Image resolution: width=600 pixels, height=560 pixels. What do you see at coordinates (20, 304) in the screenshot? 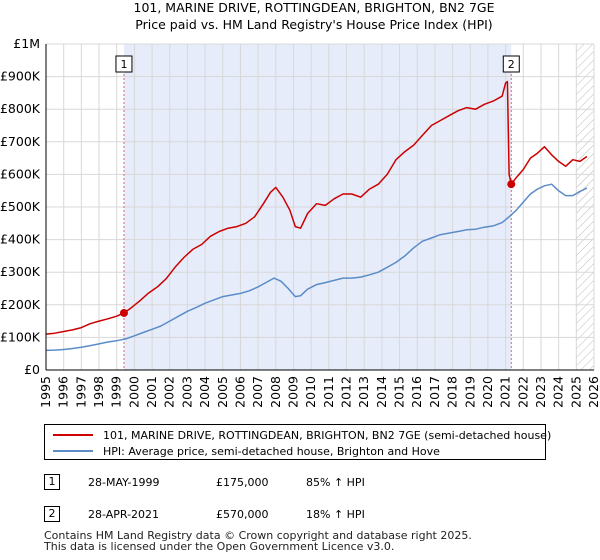
I see `y-tick-label: £200K` at bounding box center [20, 304].